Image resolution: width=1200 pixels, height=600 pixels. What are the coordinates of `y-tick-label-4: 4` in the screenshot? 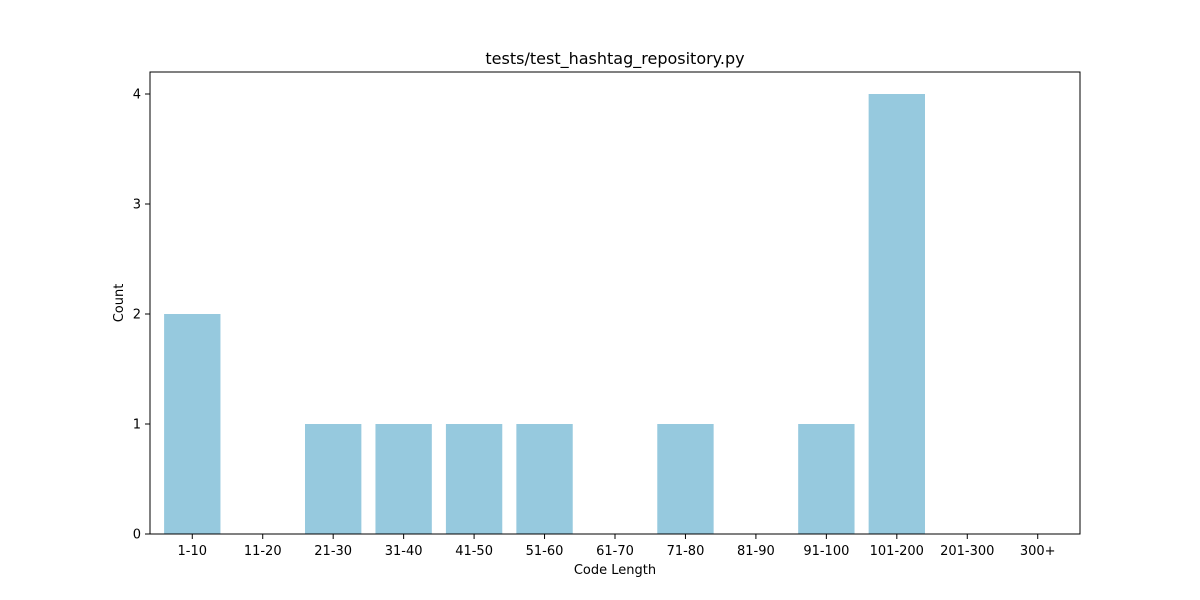 It's located at (137, 95).